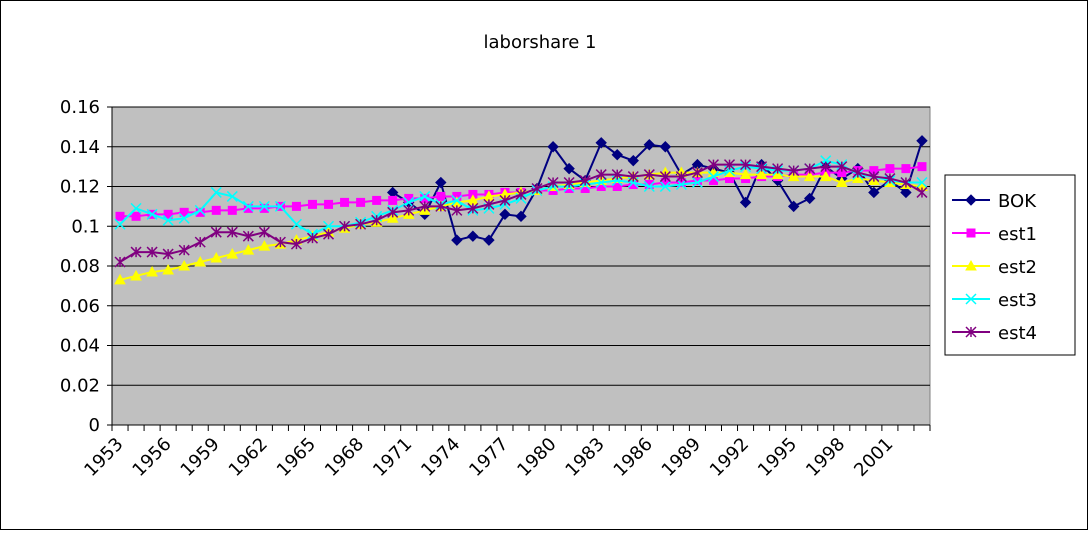 The width and height of the screenshot is (1088, 534). Describe the element at coordinates (80, 107) in the screenshot. I see `y-tick-label: 0.16` at that location.